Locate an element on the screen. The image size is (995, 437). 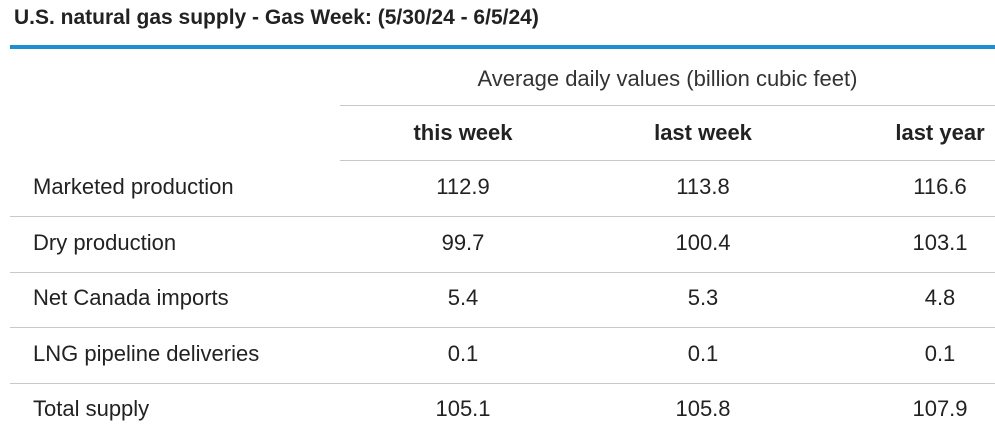
cell: 105.1 is located at coordinates (463, 408).